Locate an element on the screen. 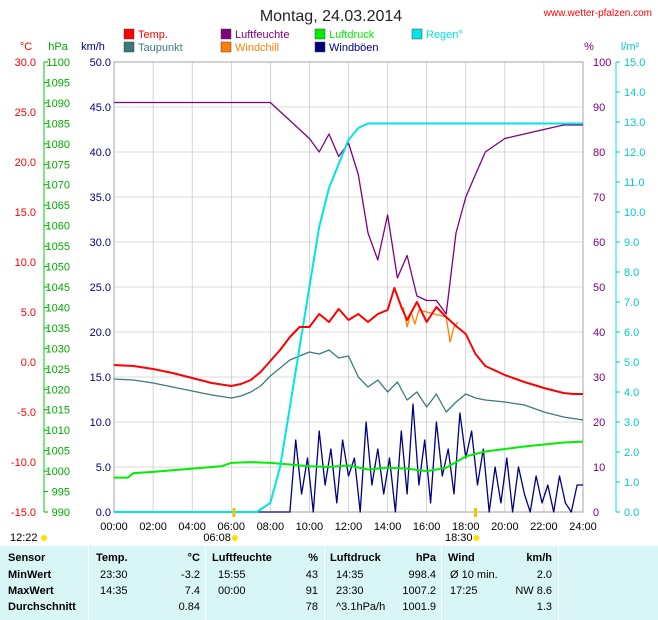 Image resolution: width=658 pixels, height=620 pixels. temp-tick-label: 5.0 is located at coordinates (28, 313).